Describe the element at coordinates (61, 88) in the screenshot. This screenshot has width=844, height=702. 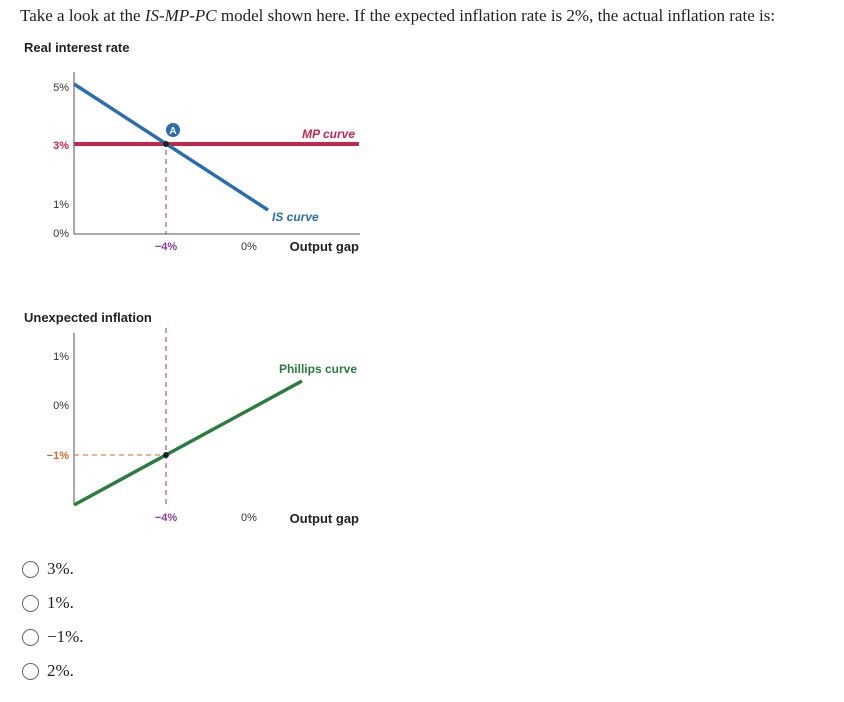
I see `top-ytick-5: 5%` at that location.